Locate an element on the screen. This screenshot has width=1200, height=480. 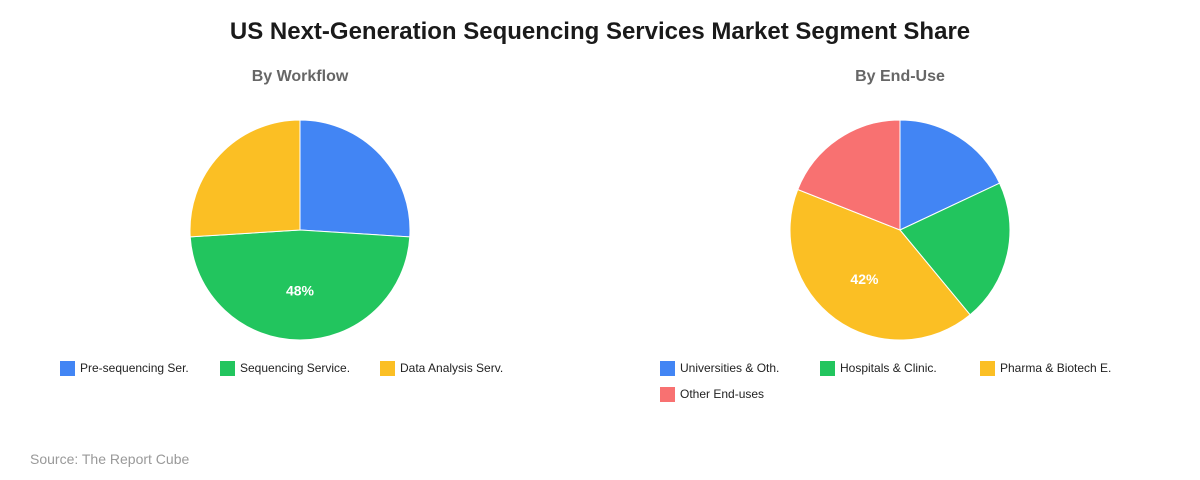
legend-item-1: Hospitals & Clinic. is located at coordinates (900, 368).